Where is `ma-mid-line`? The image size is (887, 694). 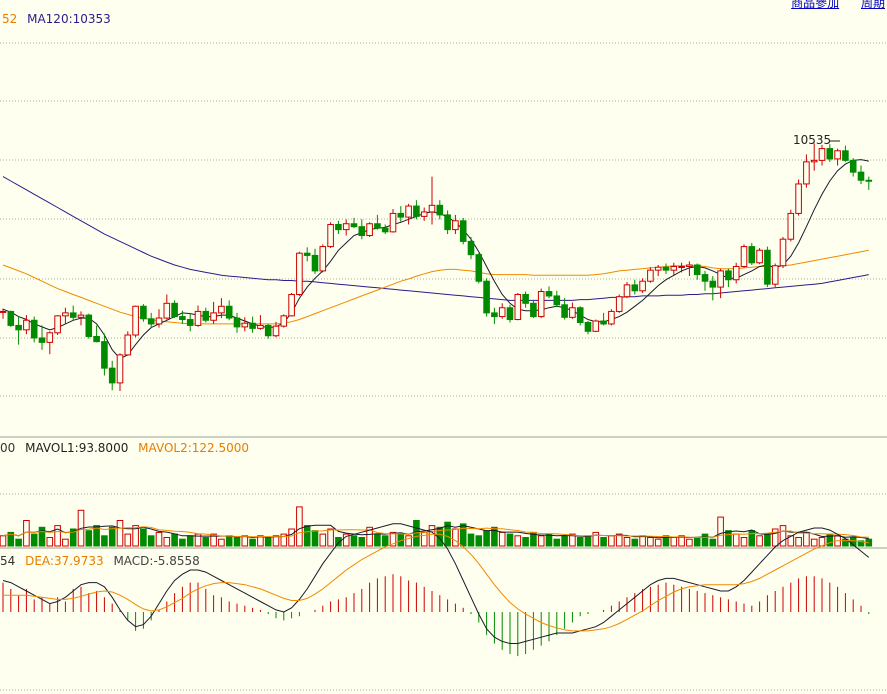
ma-mid-line is located at coordinates (435, 287).